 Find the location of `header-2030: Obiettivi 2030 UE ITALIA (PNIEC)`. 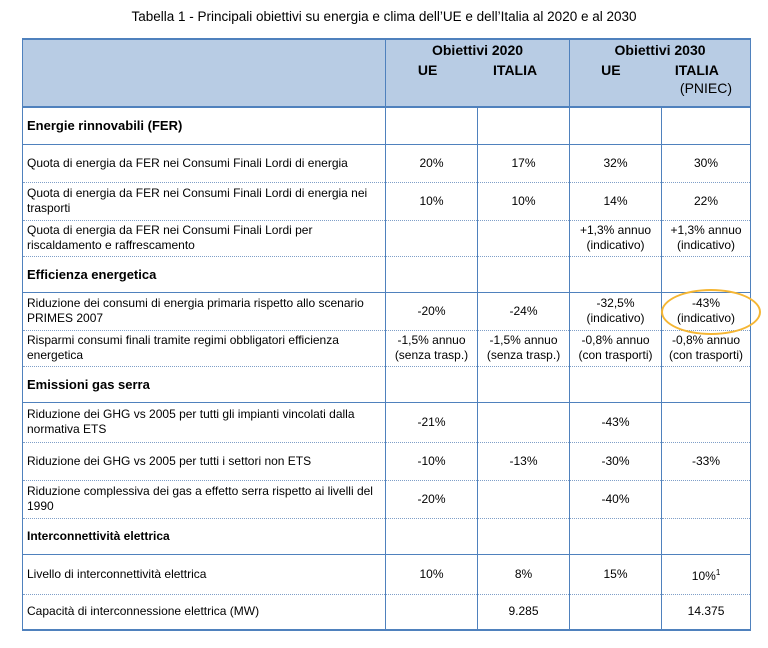

header-2030: Obiettivi 2030 UE ITALIA (PNIEC) is located at coordinates (660, 73).